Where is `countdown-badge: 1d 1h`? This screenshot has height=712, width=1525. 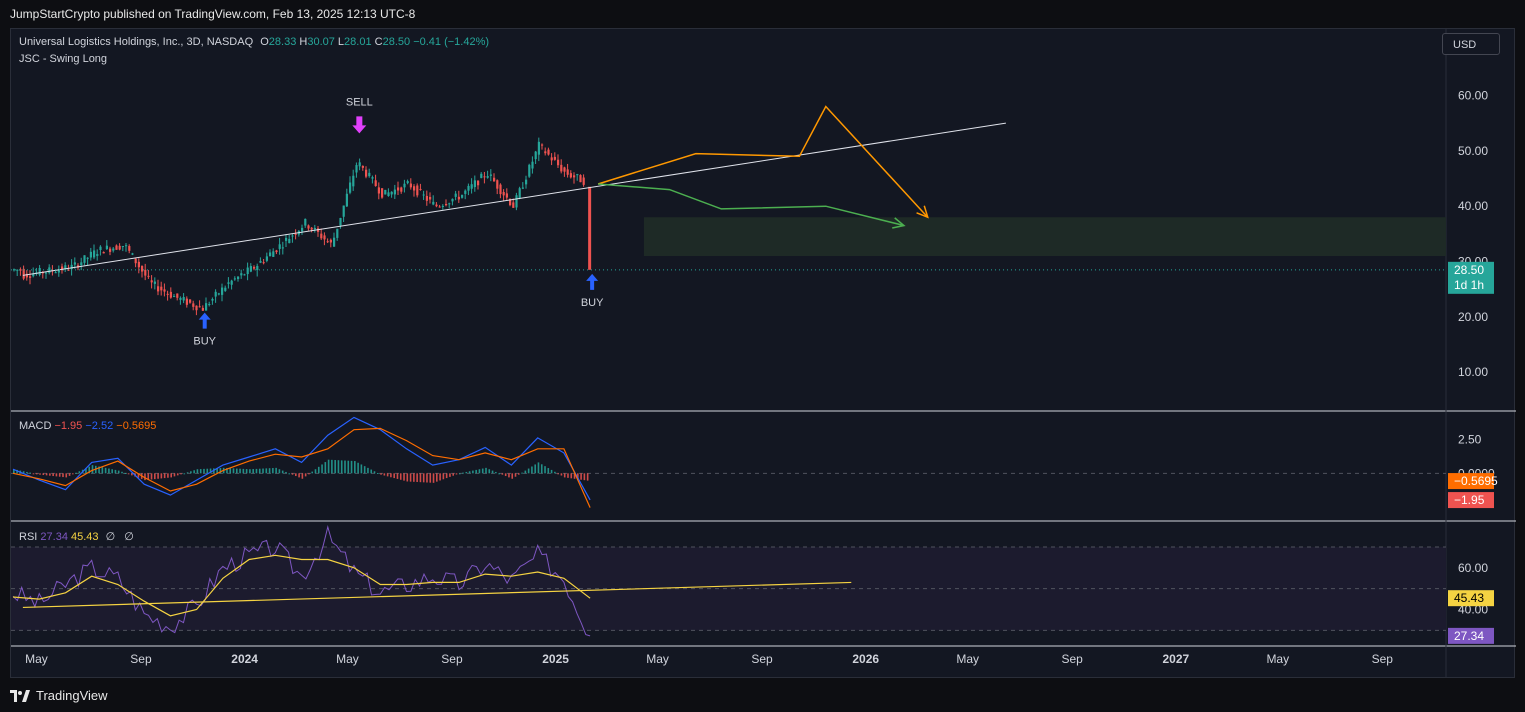
countdown-badge: 1d 1h is located at coordinates (1469, 285).